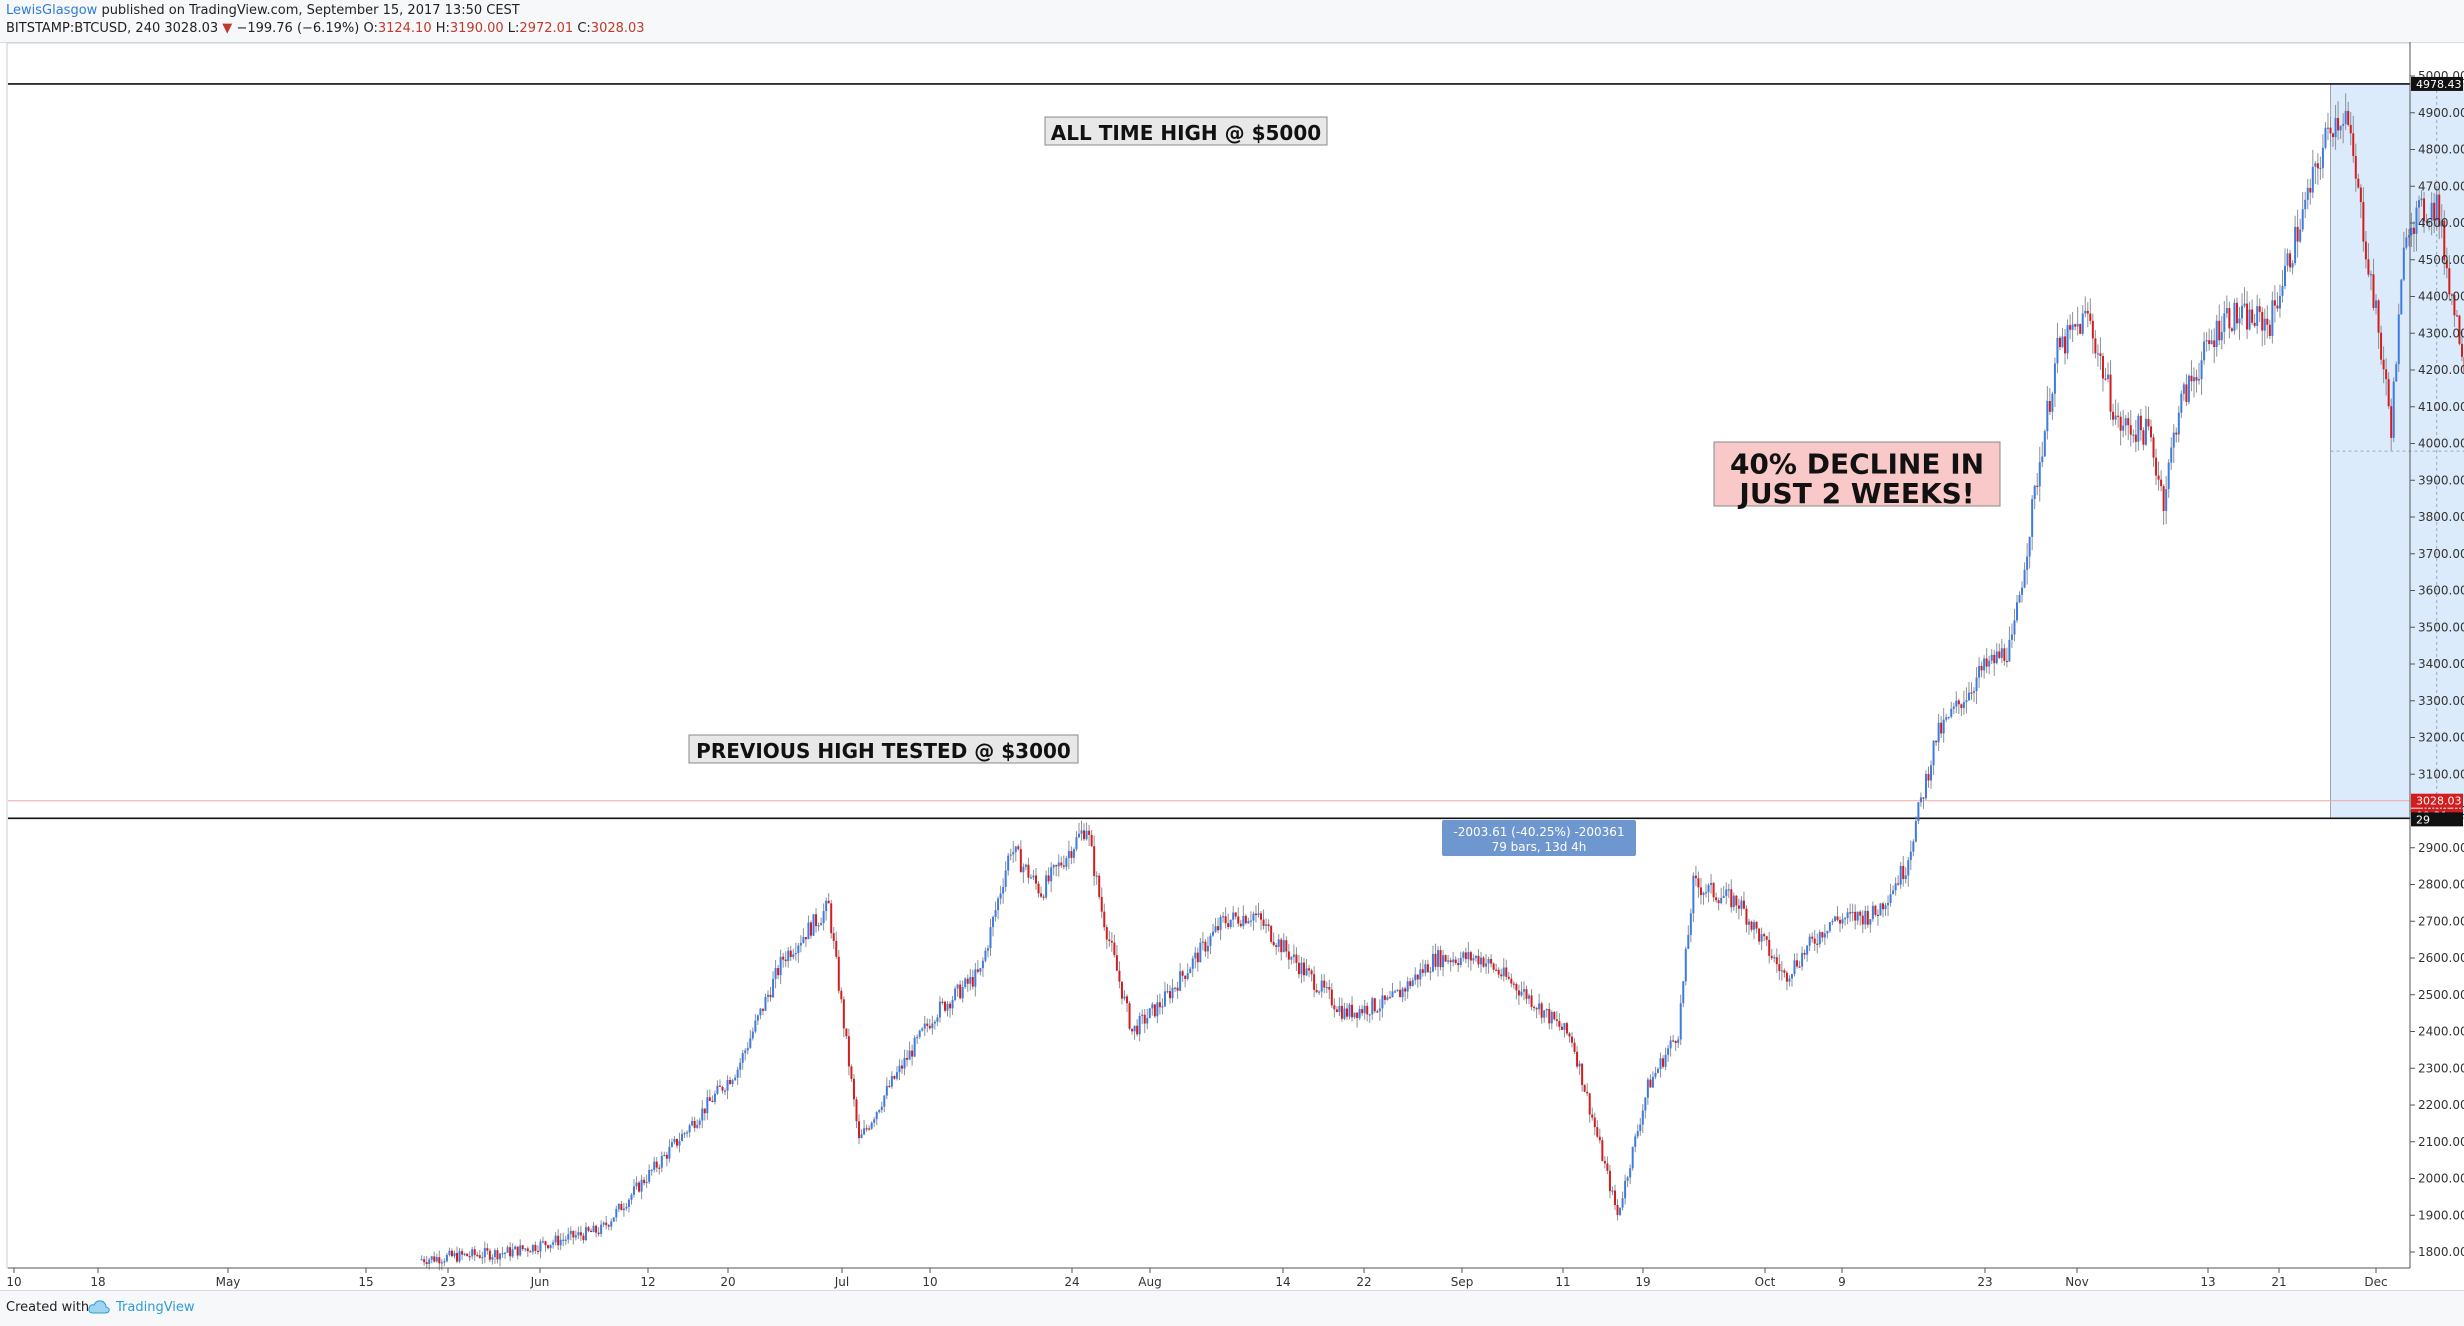 Image resolution: width=2464 pixels, height=1326 pixels. Describe the element at coordinates (2441, 701) in the screenshot. I see `price-tick-label: 3300.00` at that location.